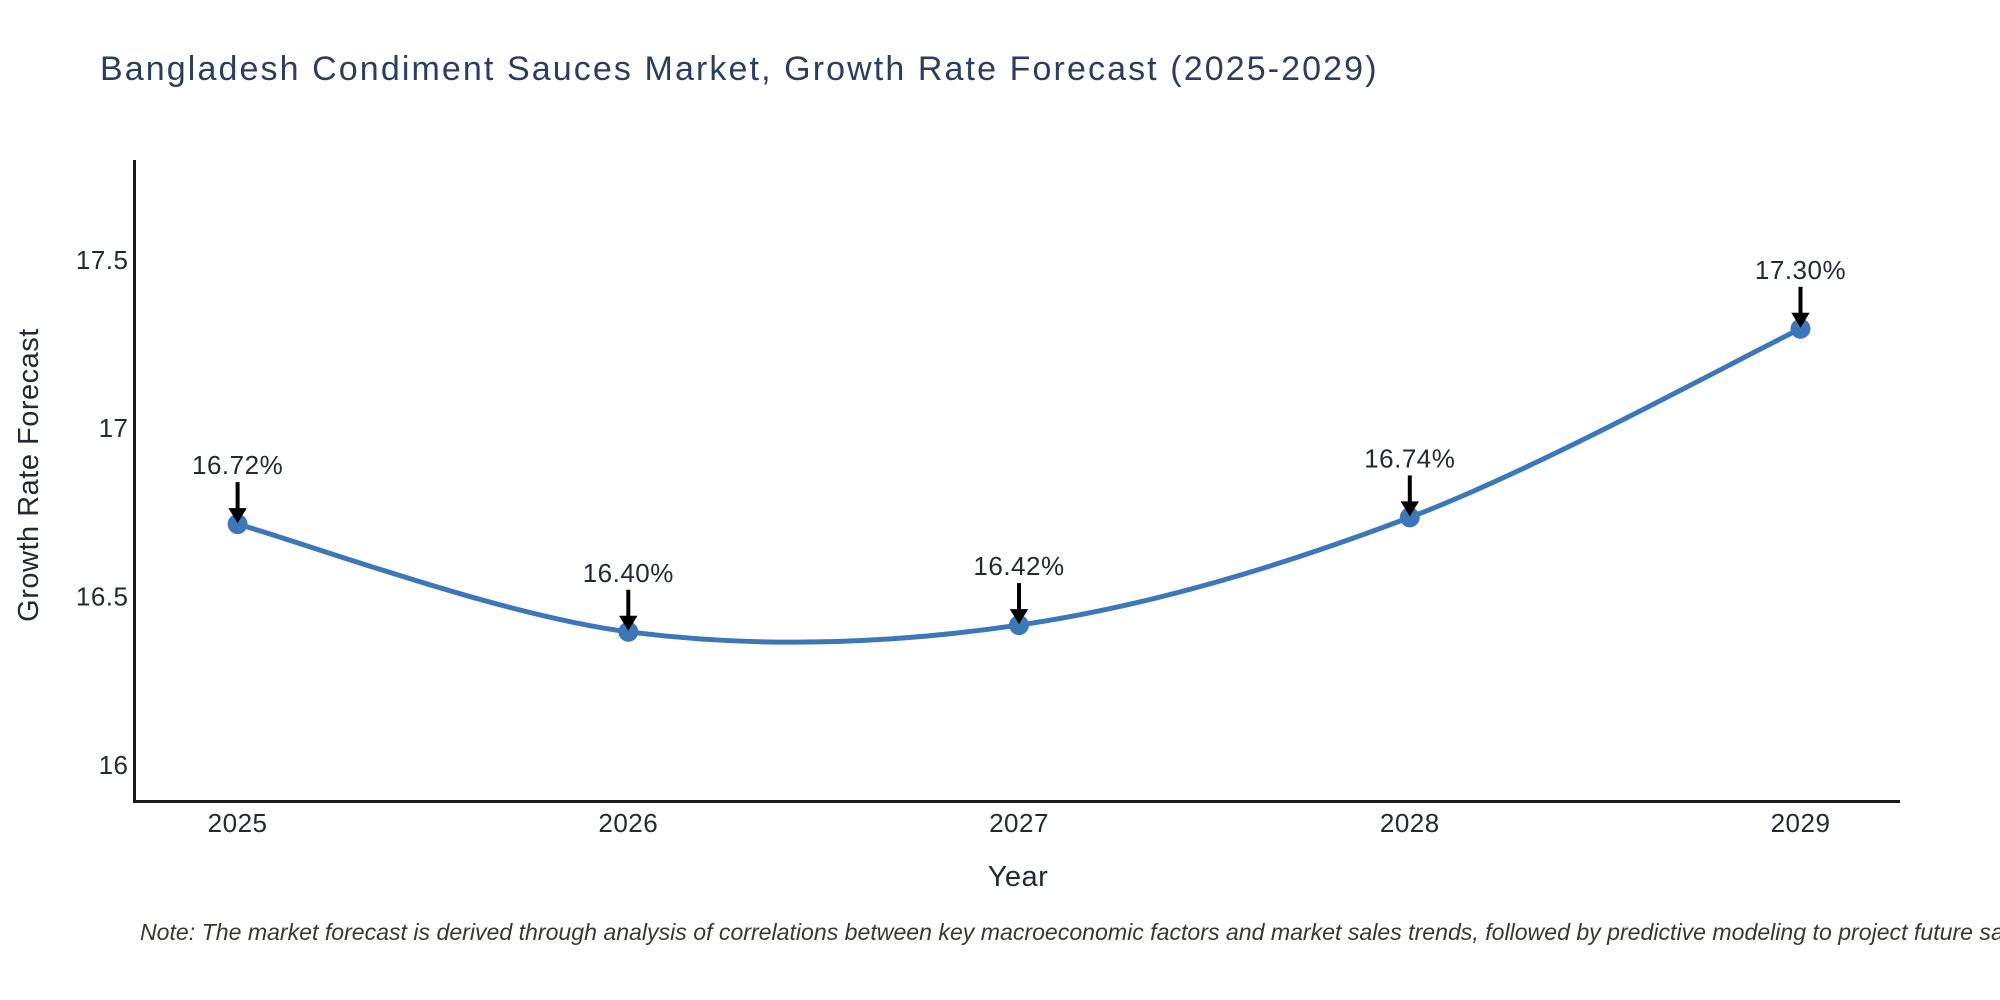 This screenshot has height=1000, width=2000. I want to click on svg-text: 2026, so click(628, 823).